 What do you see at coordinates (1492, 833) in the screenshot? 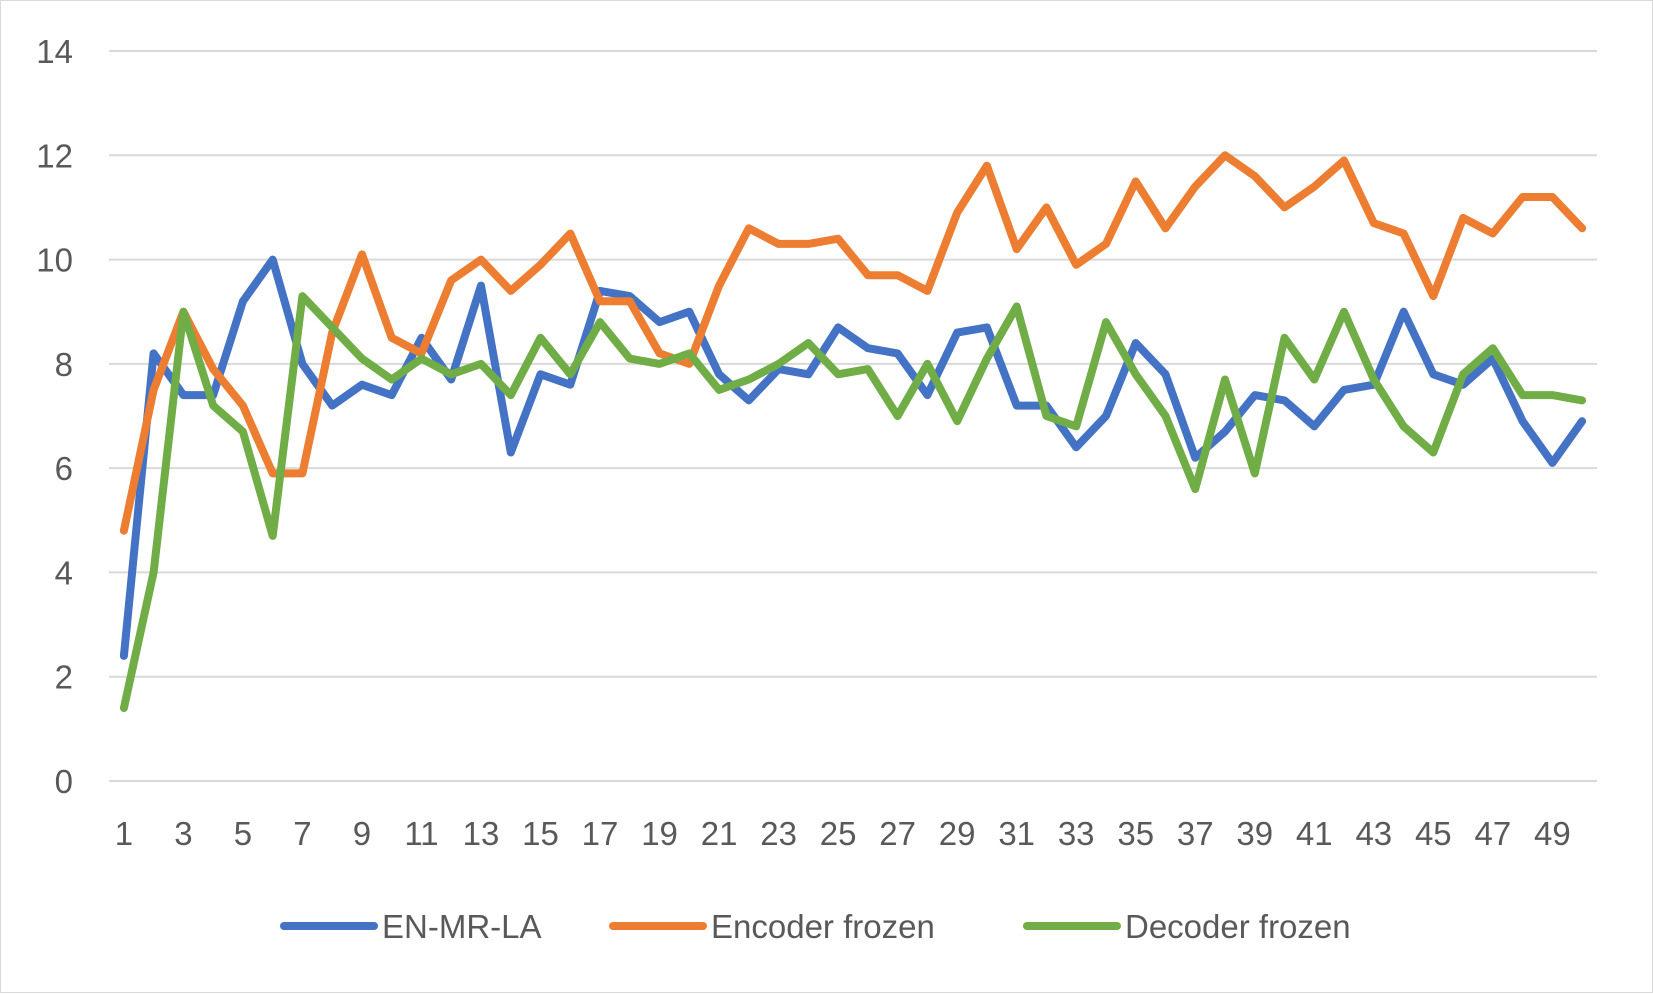
I see `x-tick-label: 47` at bounding box center [1492, 833].